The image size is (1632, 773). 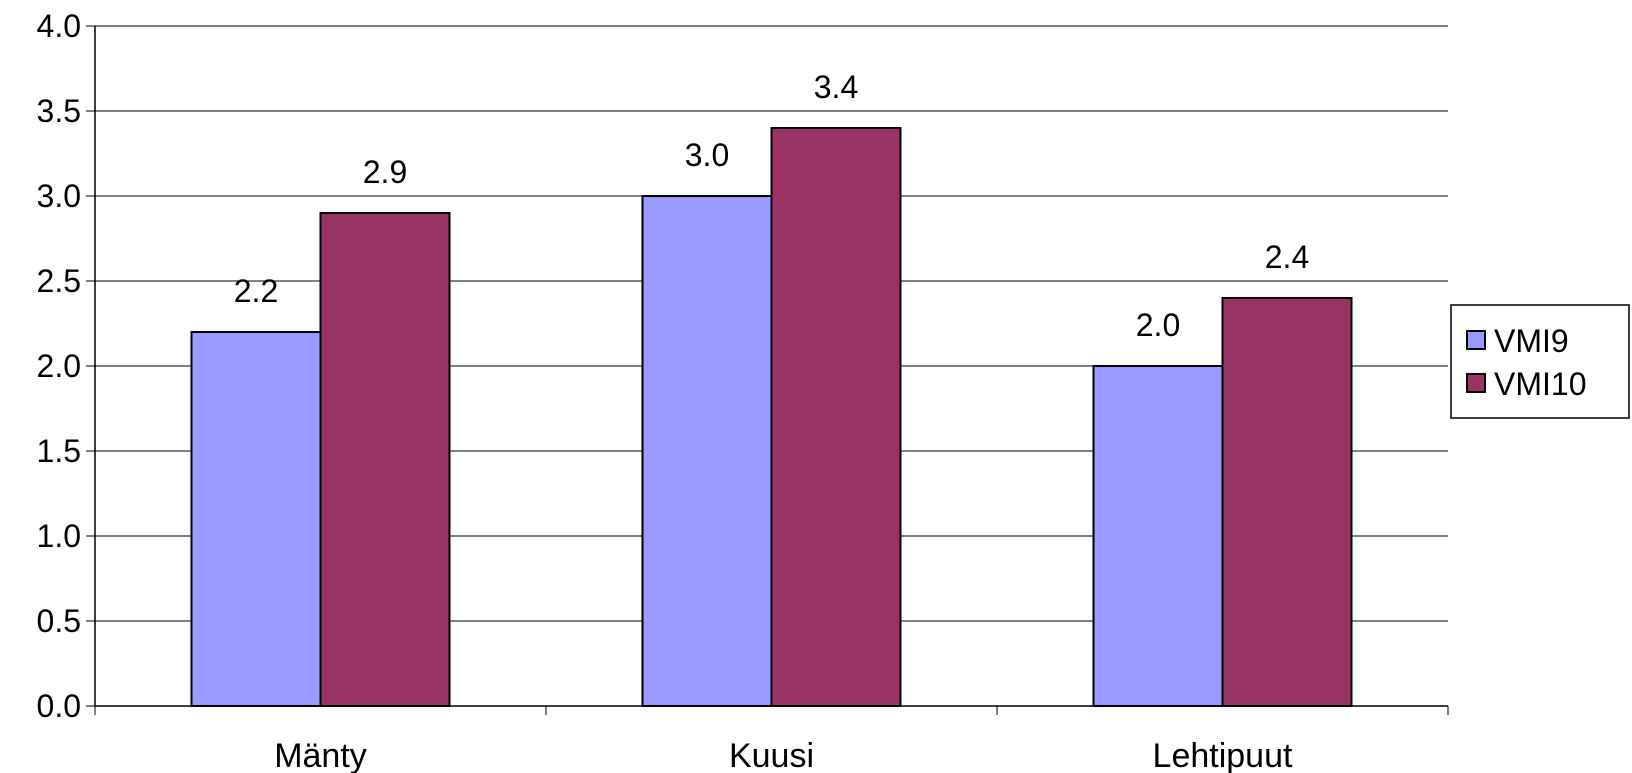 I want to click on data-label: 2.4, so click(x=1287, y=257).